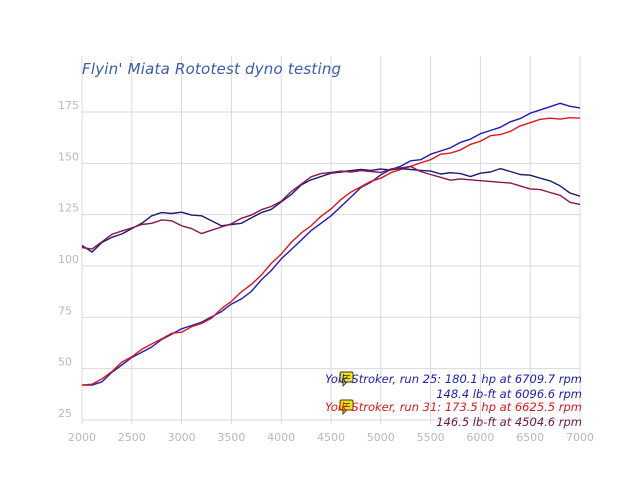 This screenshot has width=640, height=494. Describe the element at coordinates (381, 437) in the screenshot. I see `x-tick-label: 5000` at that location.